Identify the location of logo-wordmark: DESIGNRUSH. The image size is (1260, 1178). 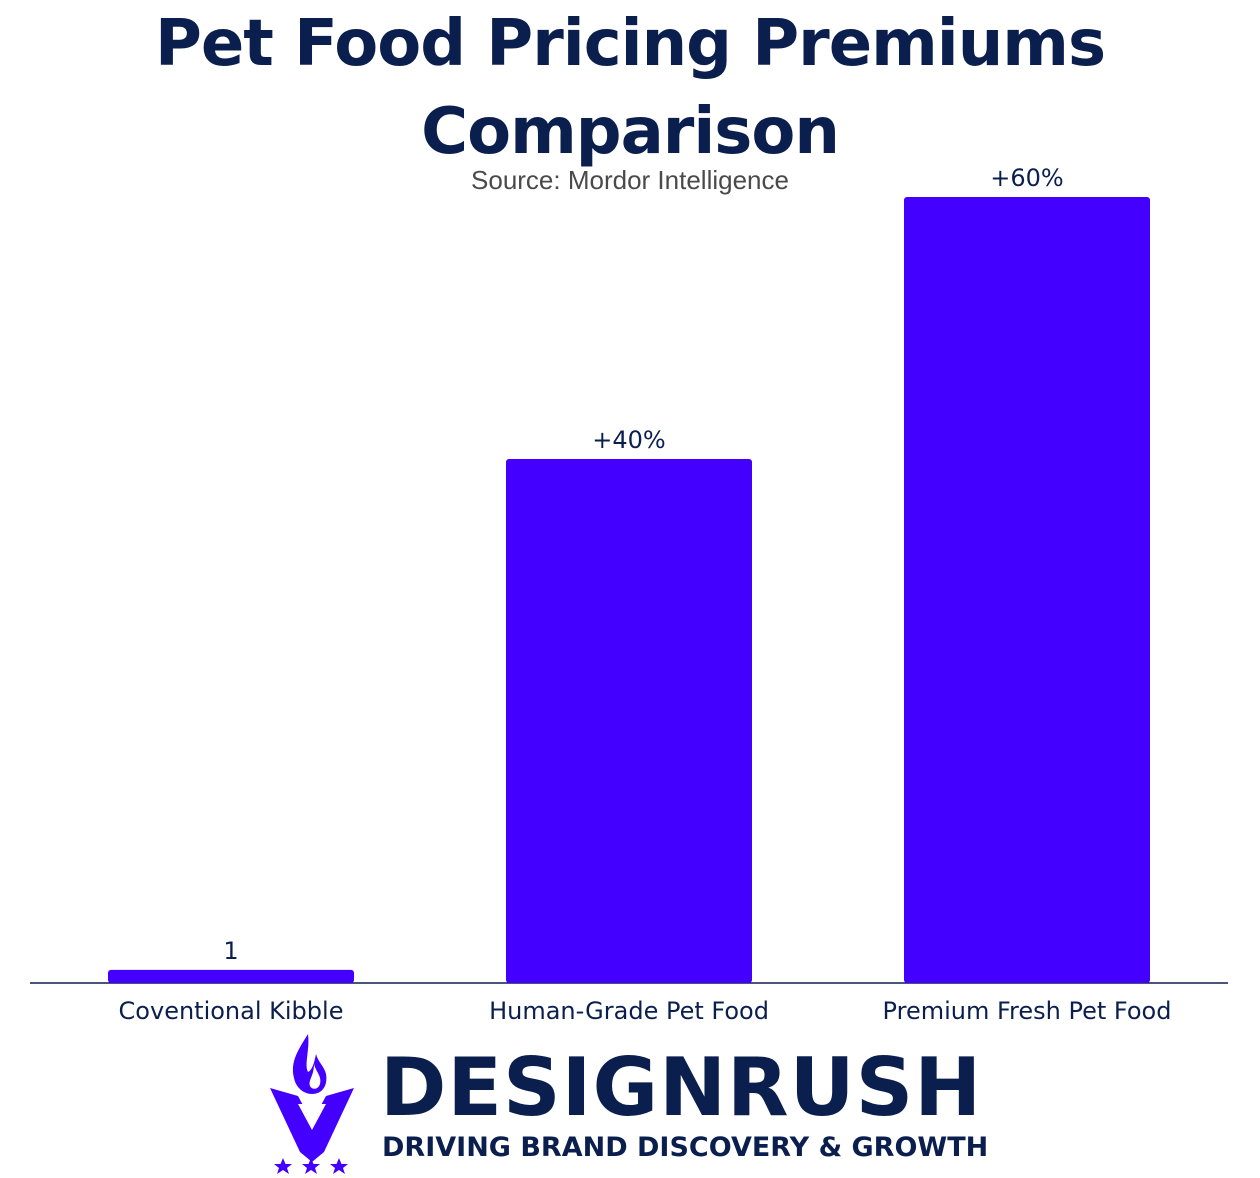
(681, 1087).